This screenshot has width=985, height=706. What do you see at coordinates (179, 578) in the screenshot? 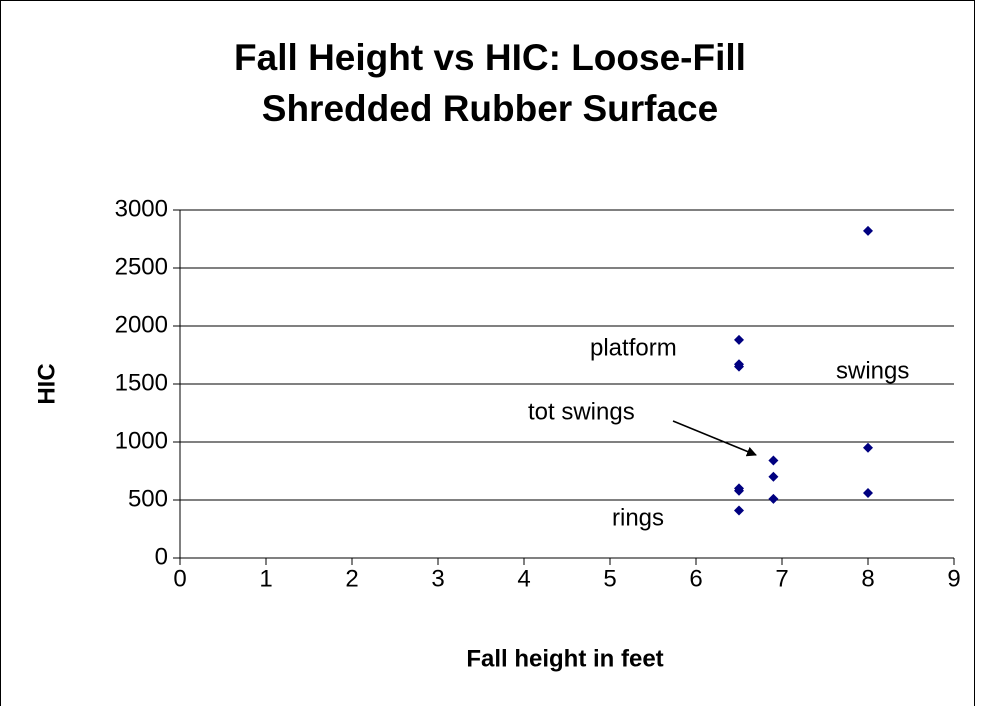
I see `x-tick-label: 0` at bounding box center [179, 578].